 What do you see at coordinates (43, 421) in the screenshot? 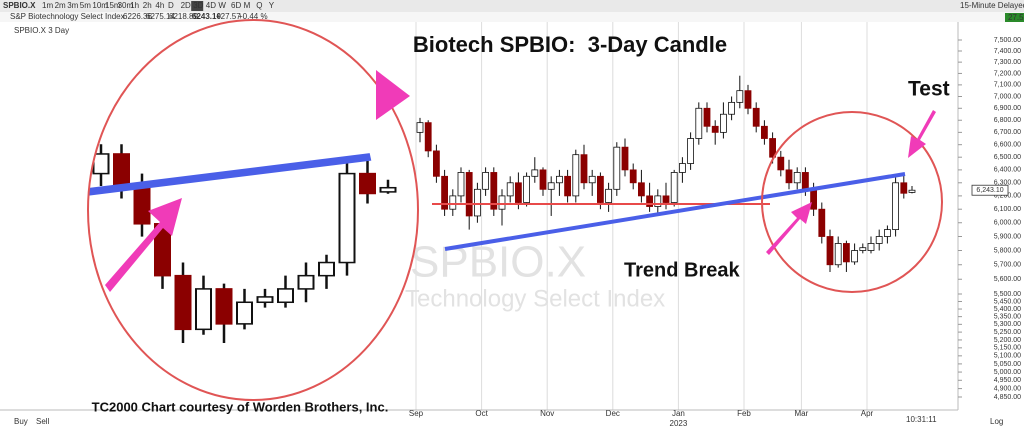
I see `sell-button: Sell` at bounding box center [43, 421].